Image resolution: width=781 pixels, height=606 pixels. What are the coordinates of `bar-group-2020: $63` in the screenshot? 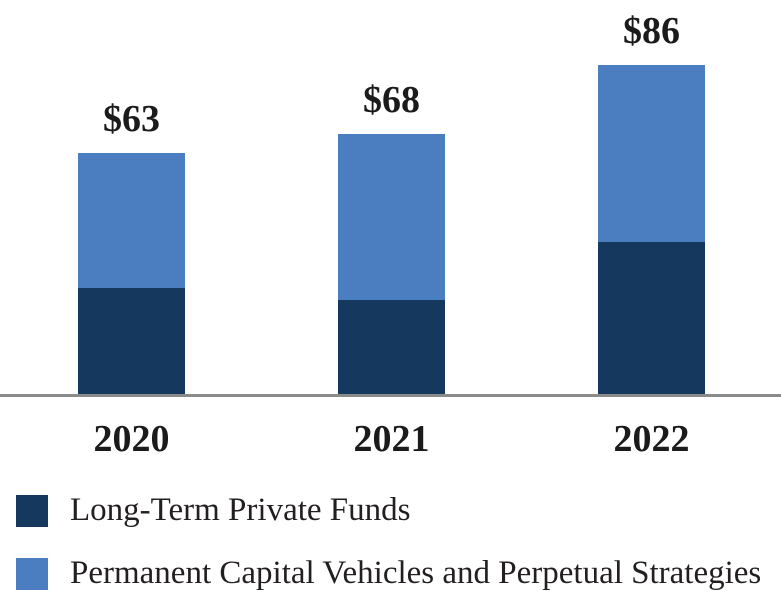 It's located at (131, 248).